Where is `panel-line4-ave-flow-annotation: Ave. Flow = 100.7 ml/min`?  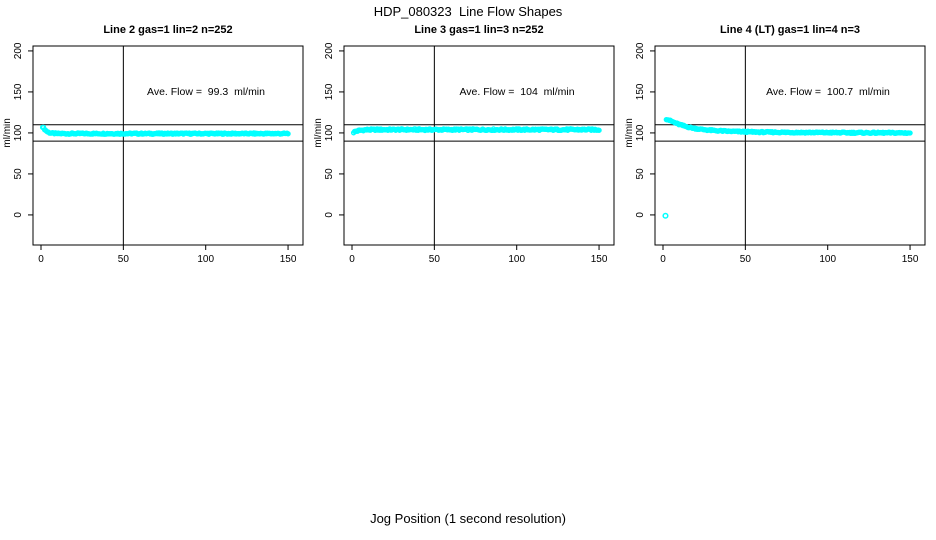 panel-line4-ave-flow-annotation: Ave. Flow = 100.7 ml/min is located at coordinates (828, 92).